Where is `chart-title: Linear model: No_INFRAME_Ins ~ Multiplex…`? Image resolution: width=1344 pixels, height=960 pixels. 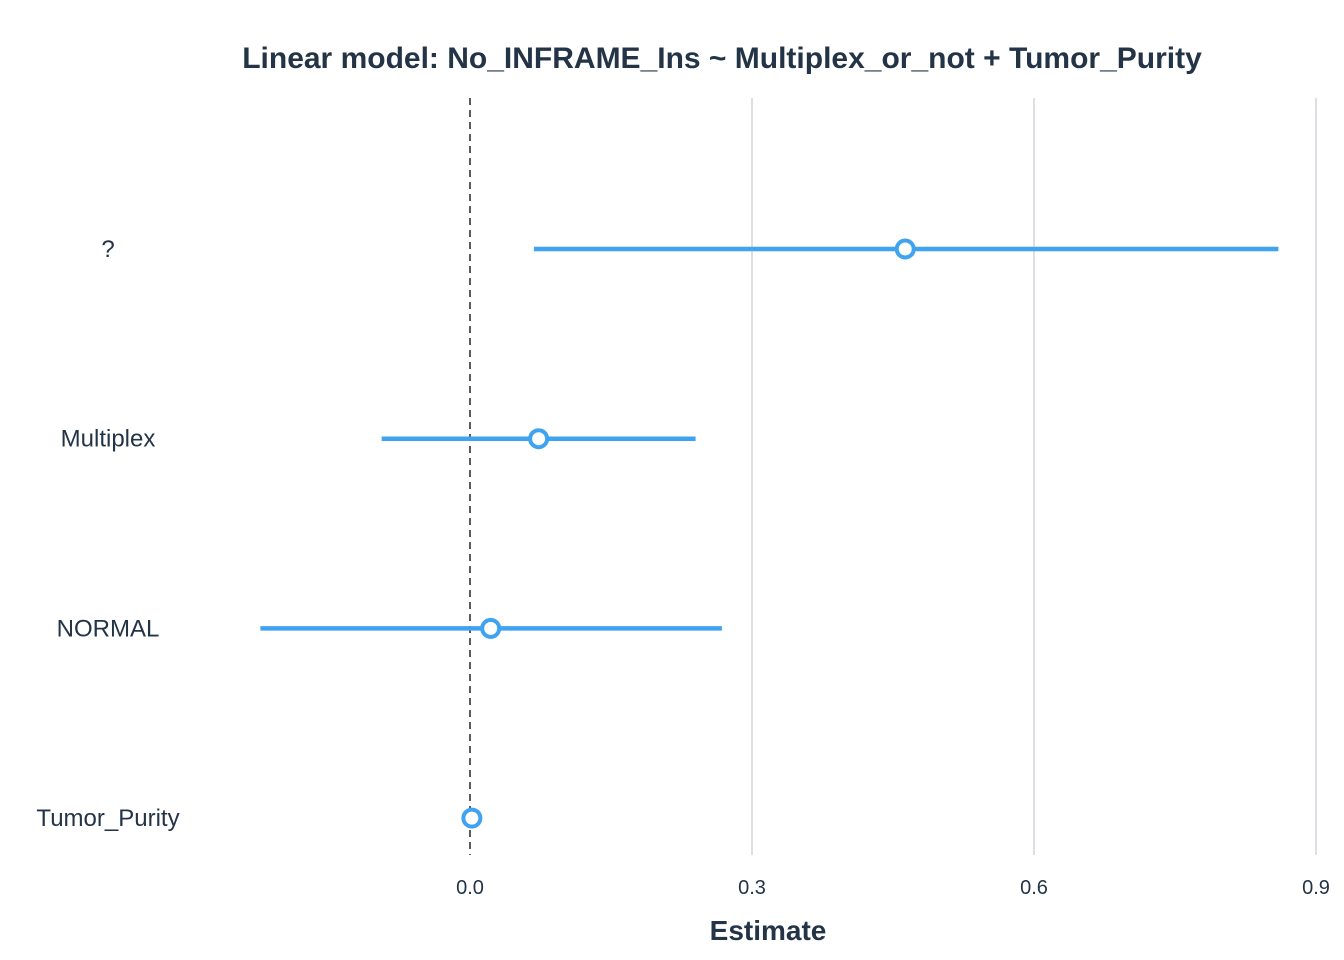 chart-title: Linear model: No_INFRAME_Ins ~ Multiplex… is located at coordinates (722, 58).